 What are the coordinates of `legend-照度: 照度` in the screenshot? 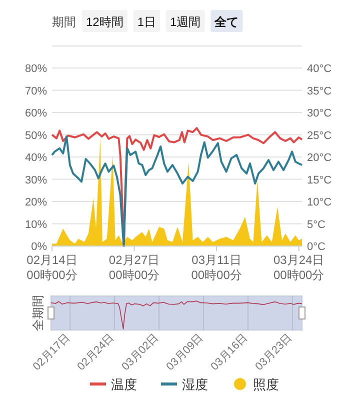 It's located at (256, 384).